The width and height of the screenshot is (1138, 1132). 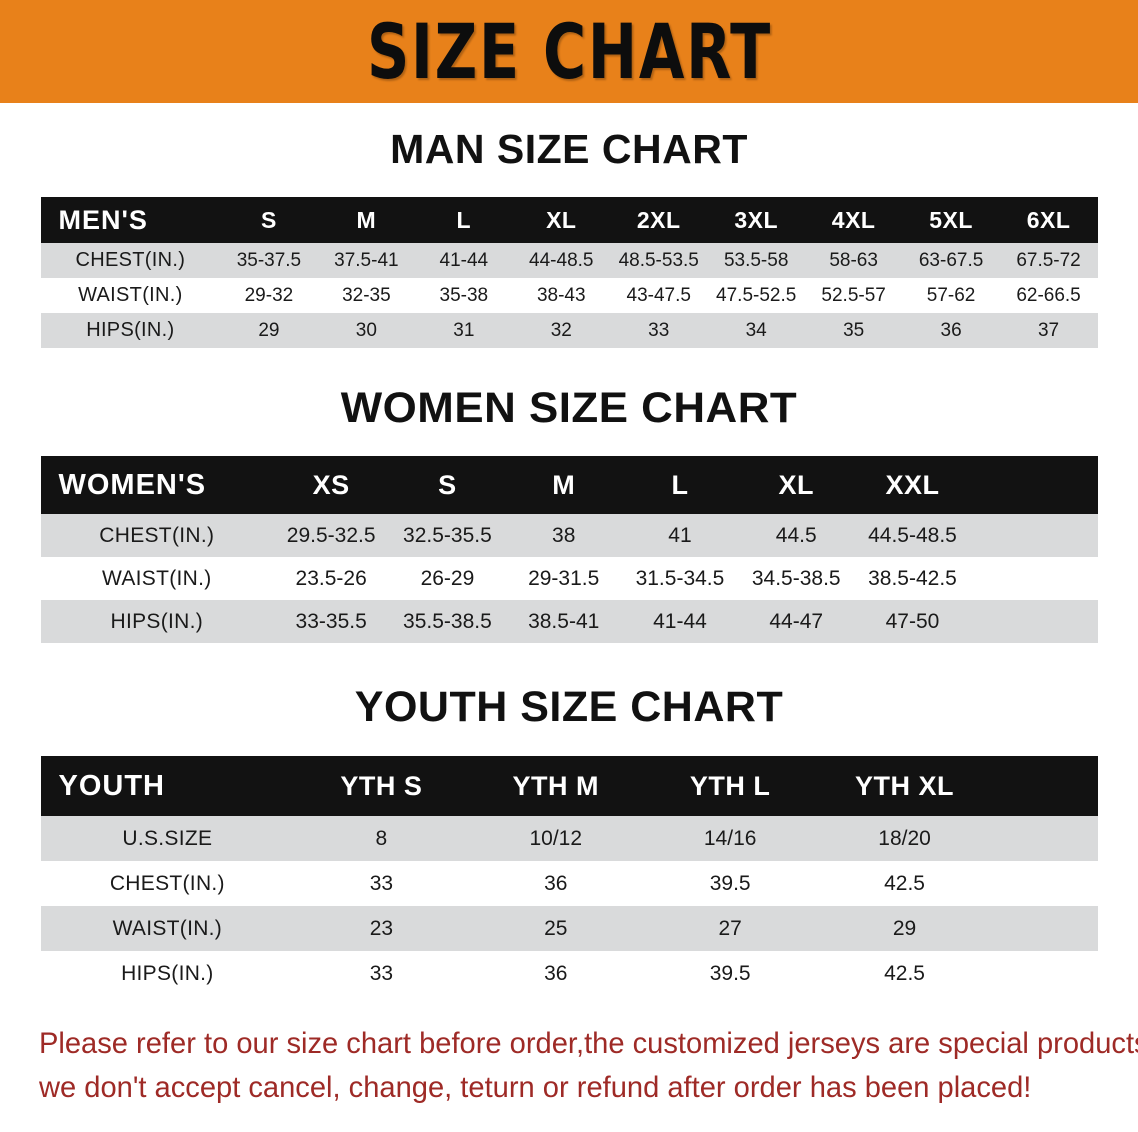 What do you see at coordinates (563, 535) in the screenshot?
I see `table-cell: 38` at bounding box center [563, 535].